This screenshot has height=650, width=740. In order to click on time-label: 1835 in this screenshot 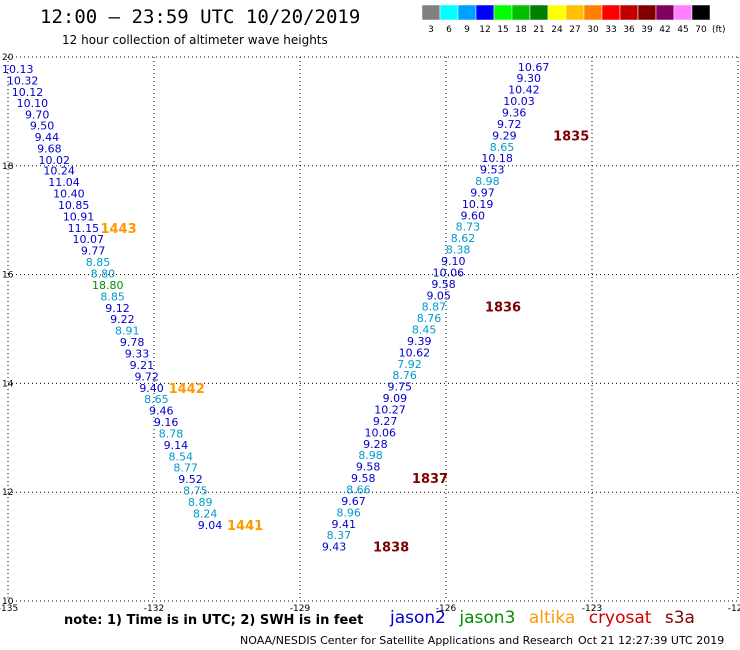, I will do `click(571, 136)`.